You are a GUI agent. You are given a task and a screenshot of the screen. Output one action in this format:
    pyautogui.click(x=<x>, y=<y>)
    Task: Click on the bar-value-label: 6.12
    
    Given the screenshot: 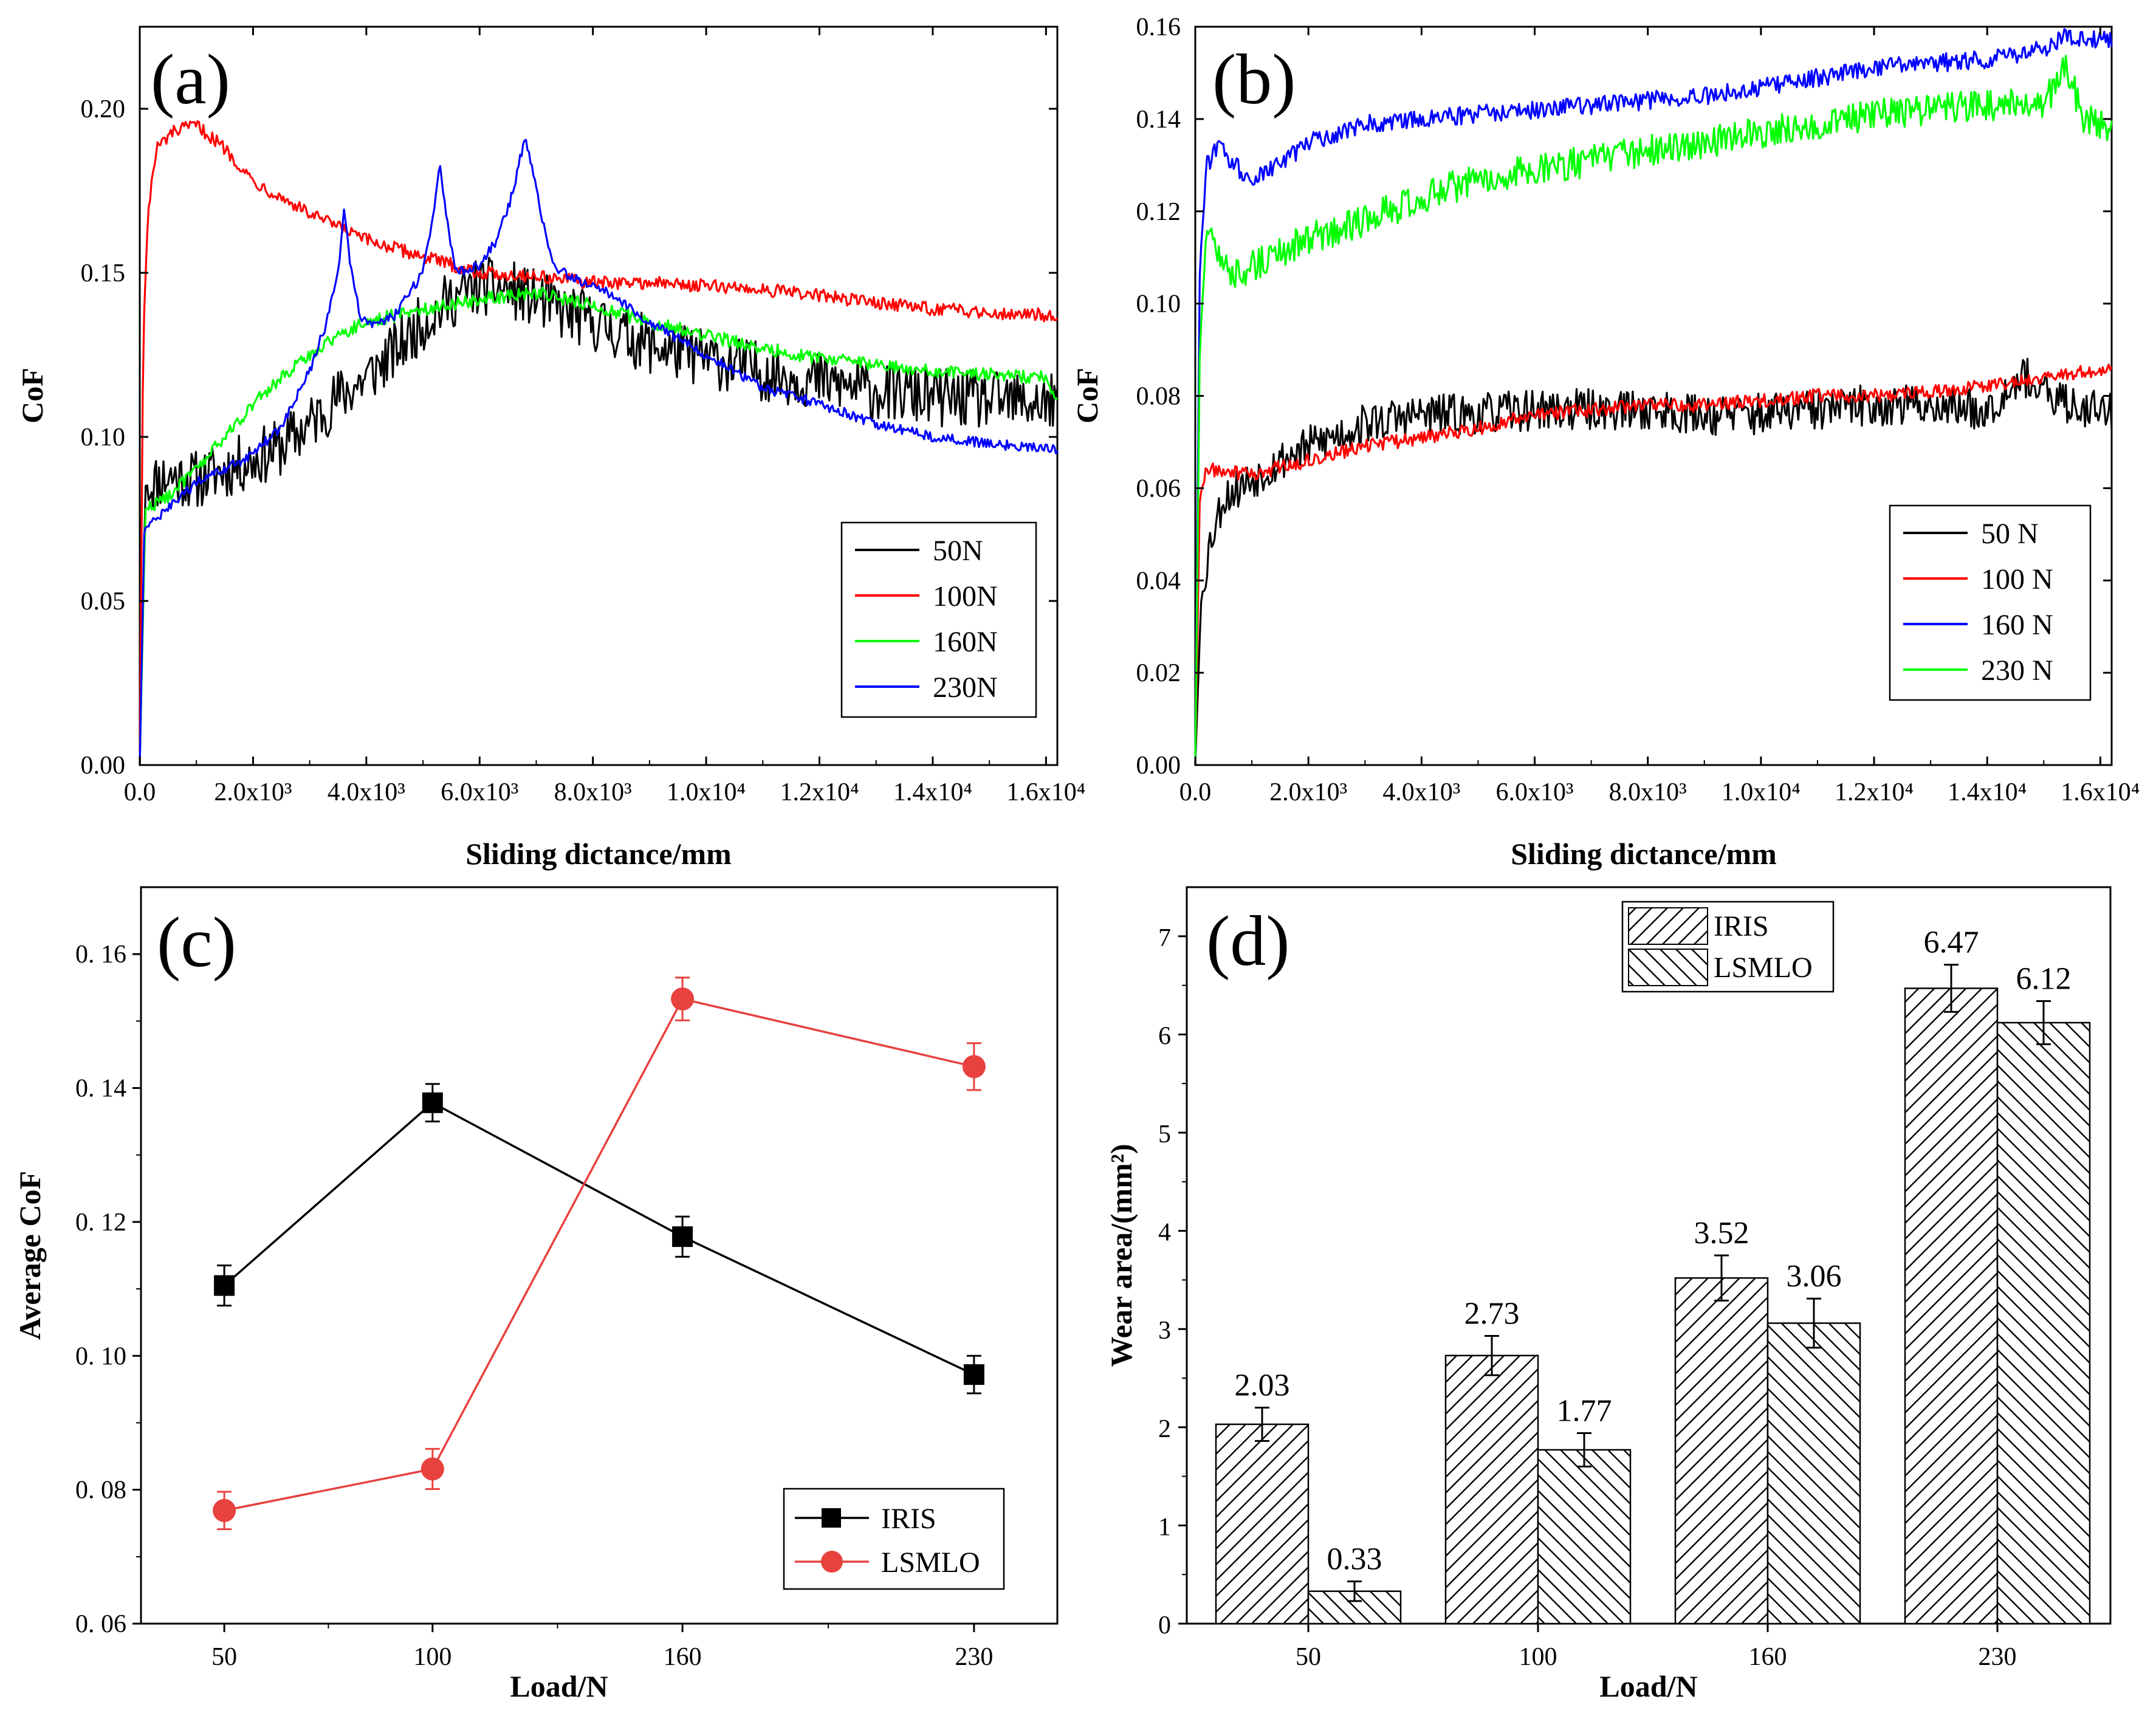 What is the action you would take?
    pyautogui.click(x=2044, y=978)
    